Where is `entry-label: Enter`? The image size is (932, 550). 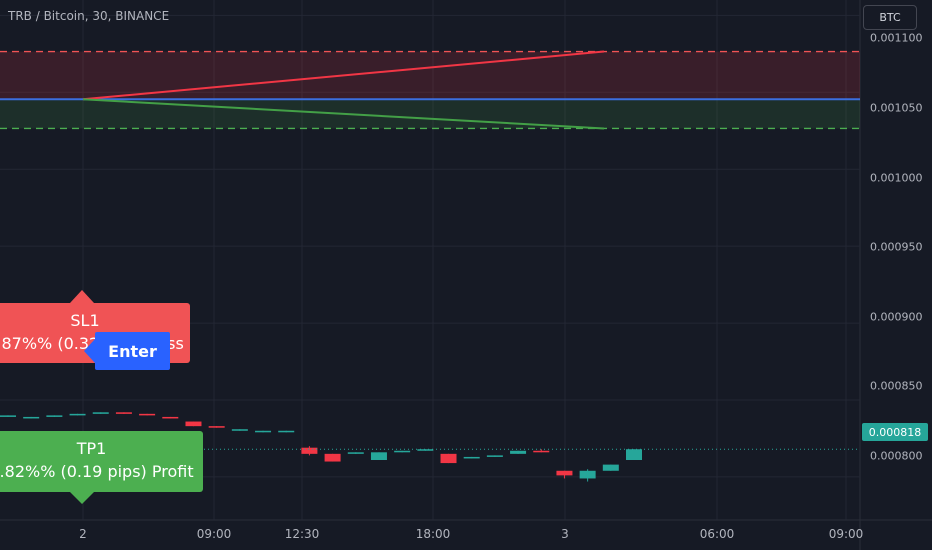
entry-label: Enter is located at coordinates (132, 351).